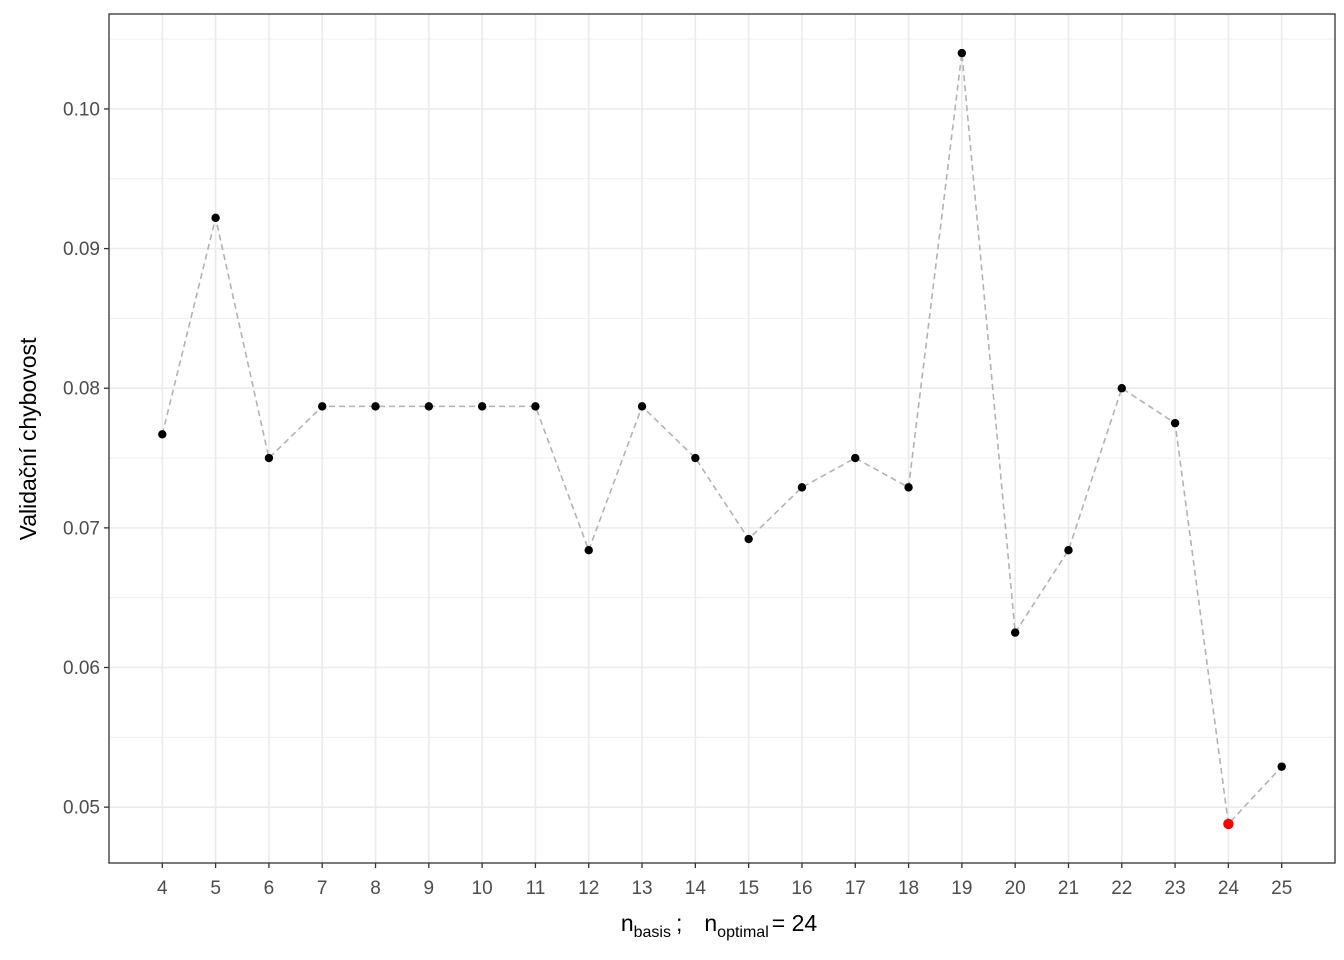  Describe the element at coordinates (375, 888) in the screenshot. I see `x-tick-label: 8` at that location.